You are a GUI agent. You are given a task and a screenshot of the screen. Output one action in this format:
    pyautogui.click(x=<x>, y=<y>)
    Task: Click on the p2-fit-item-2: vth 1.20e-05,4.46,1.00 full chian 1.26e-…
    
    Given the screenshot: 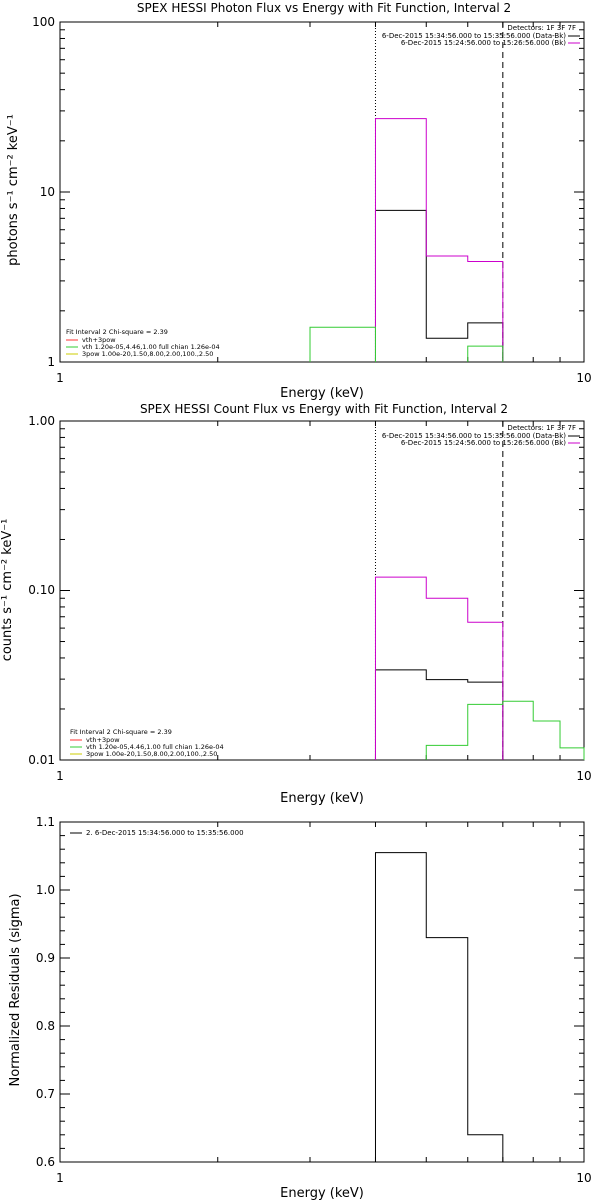 What is the action you would take?
    pyautogui.click(x=155, y=747)
    